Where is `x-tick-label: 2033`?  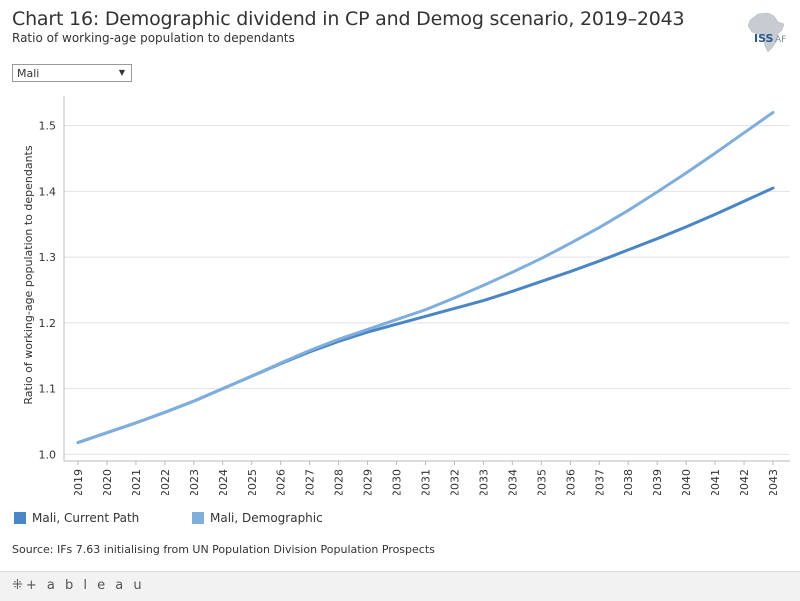 x-tick-label: 2033 is located at coordinates (483, 482).